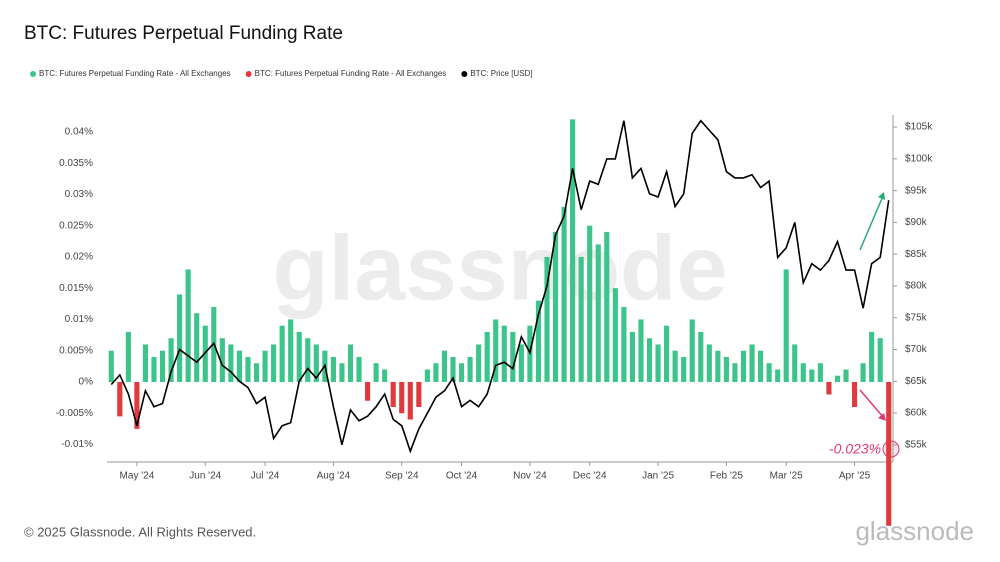 The height and width of the screenshot is (562, 1000). I want to click on y-tick-label: 0.025%, so click(76, 225).